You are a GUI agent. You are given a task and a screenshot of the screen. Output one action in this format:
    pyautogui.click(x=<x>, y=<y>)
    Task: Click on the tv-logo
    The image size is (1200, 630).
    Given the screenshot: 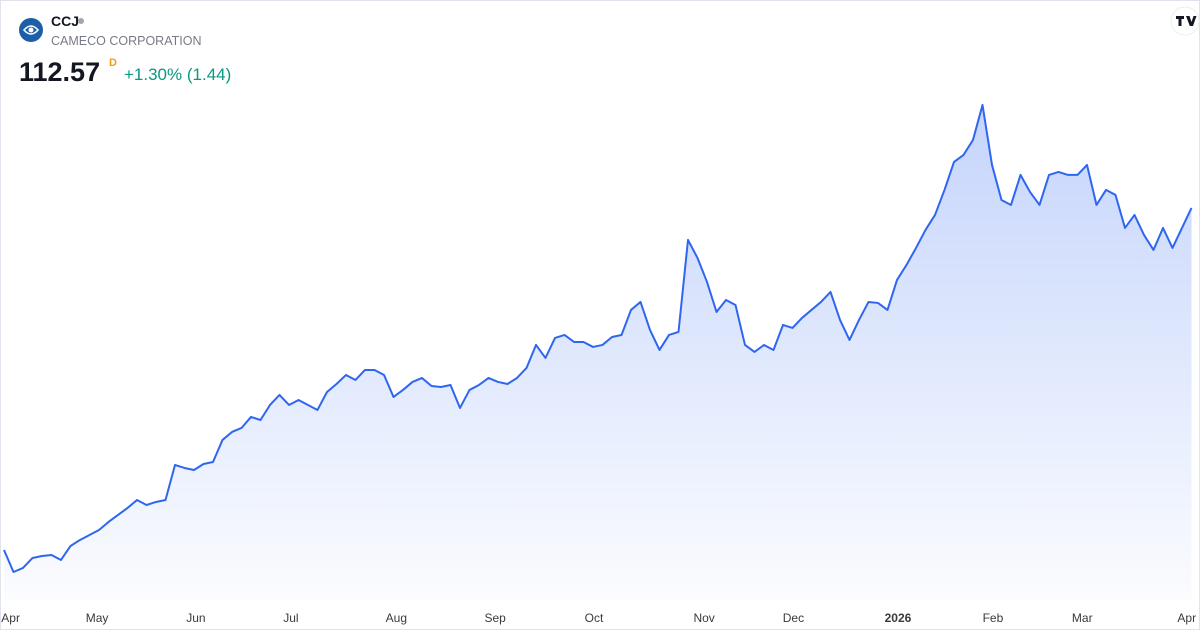 What is the action you would take?
    pyautogui.click(x=1185, y=21)
    